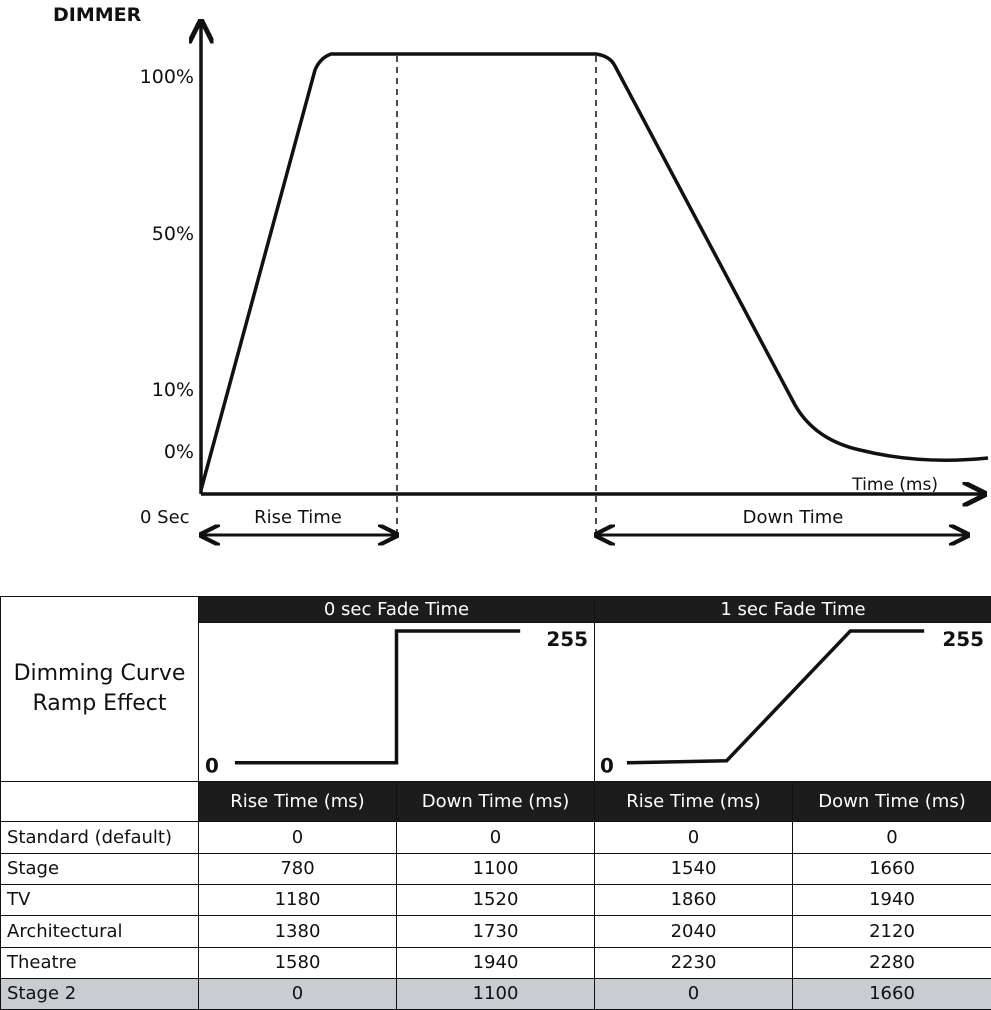 The height and width of the screenshot is (1010, 991). I want to click on row-name: Architectural, so click(99, 931).